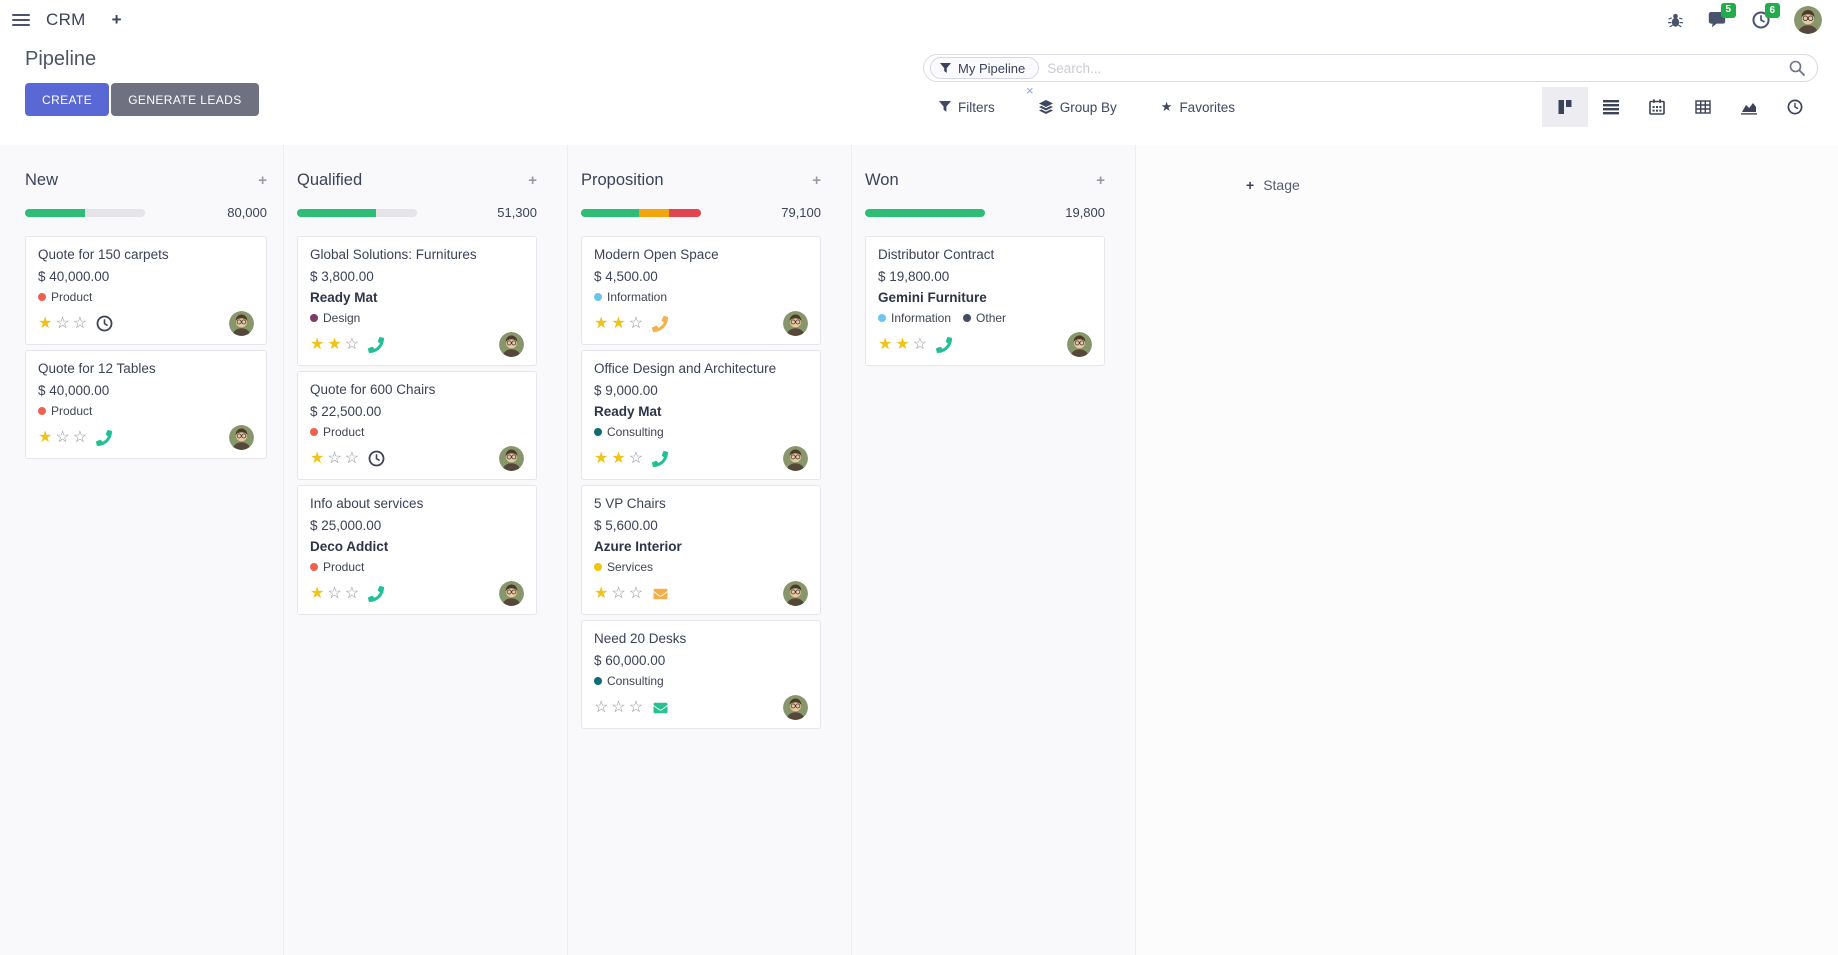  Describe the element at coordinates (1077, 107) in the screenshot. I see `group-by-menu: Group By` at that location.